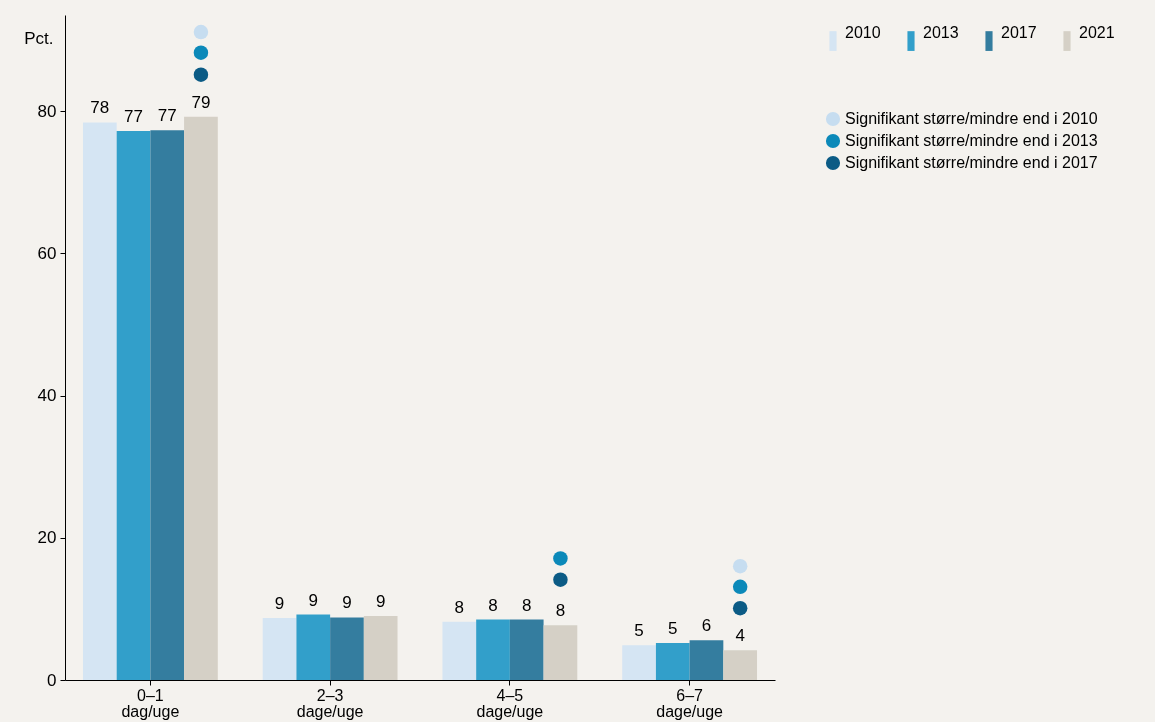  Describe the element at coordinates (863, 33) in the screenshot. I see `legend-label: 2010` at that location.